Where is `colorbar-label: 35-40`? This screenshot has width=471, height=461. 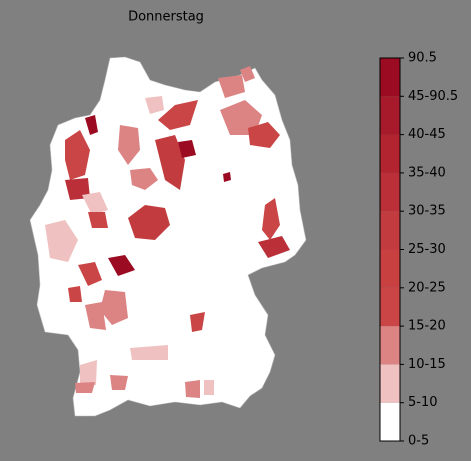 colorbar-label: 35-40 is located at coordinates (427, 172).